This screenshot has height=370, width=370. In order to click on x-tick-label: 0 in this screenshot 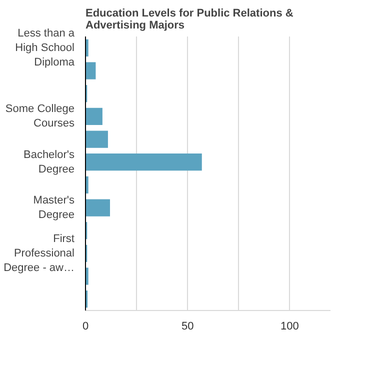, I will do `click(85, 326)`.